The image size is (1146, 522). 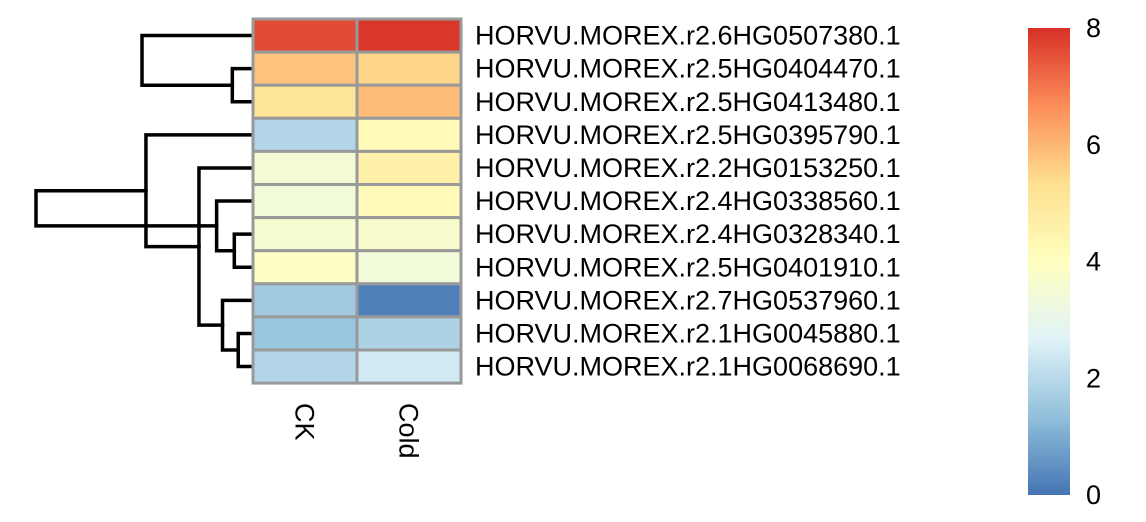 I want to click on legend-tick-label: 6, so click(x=1093, y=145).